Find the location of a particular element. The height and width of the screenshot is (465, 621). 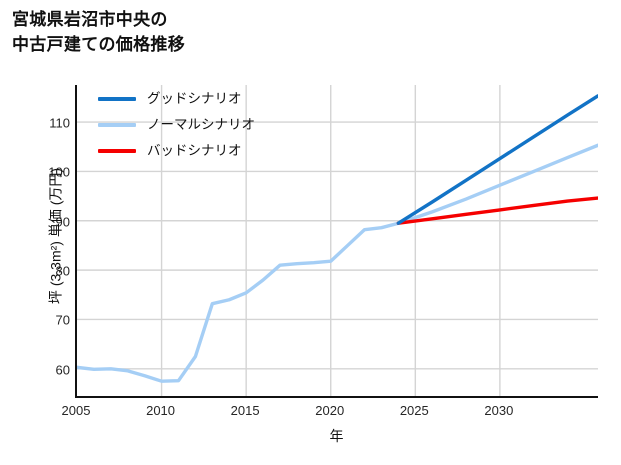

legend-label: グッドシナリオ is located at coordinates (194, 99).